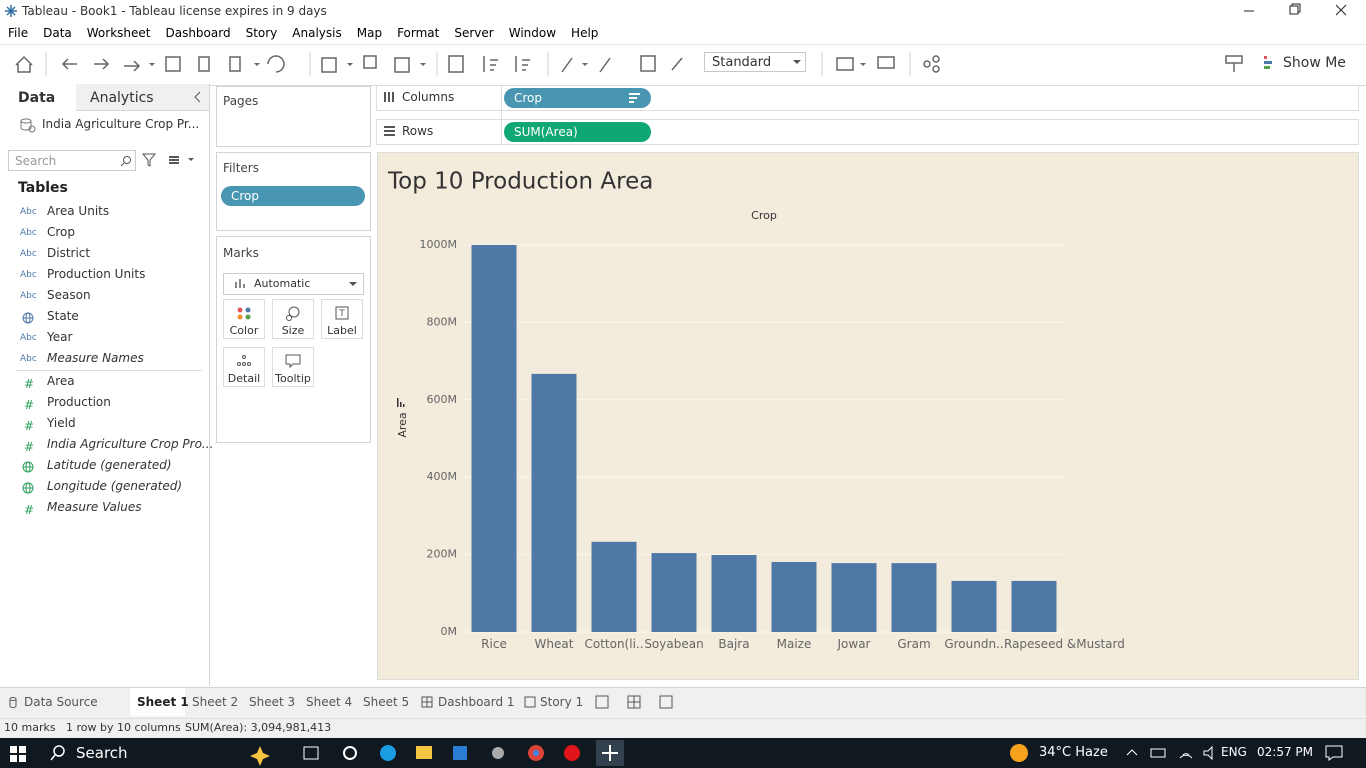 This screenshot has height=768, width=1366. What do you see at coordinates (95, 358) in the screenshot?
I see `field-name: Measure Names` at bounding box center [95, 358].